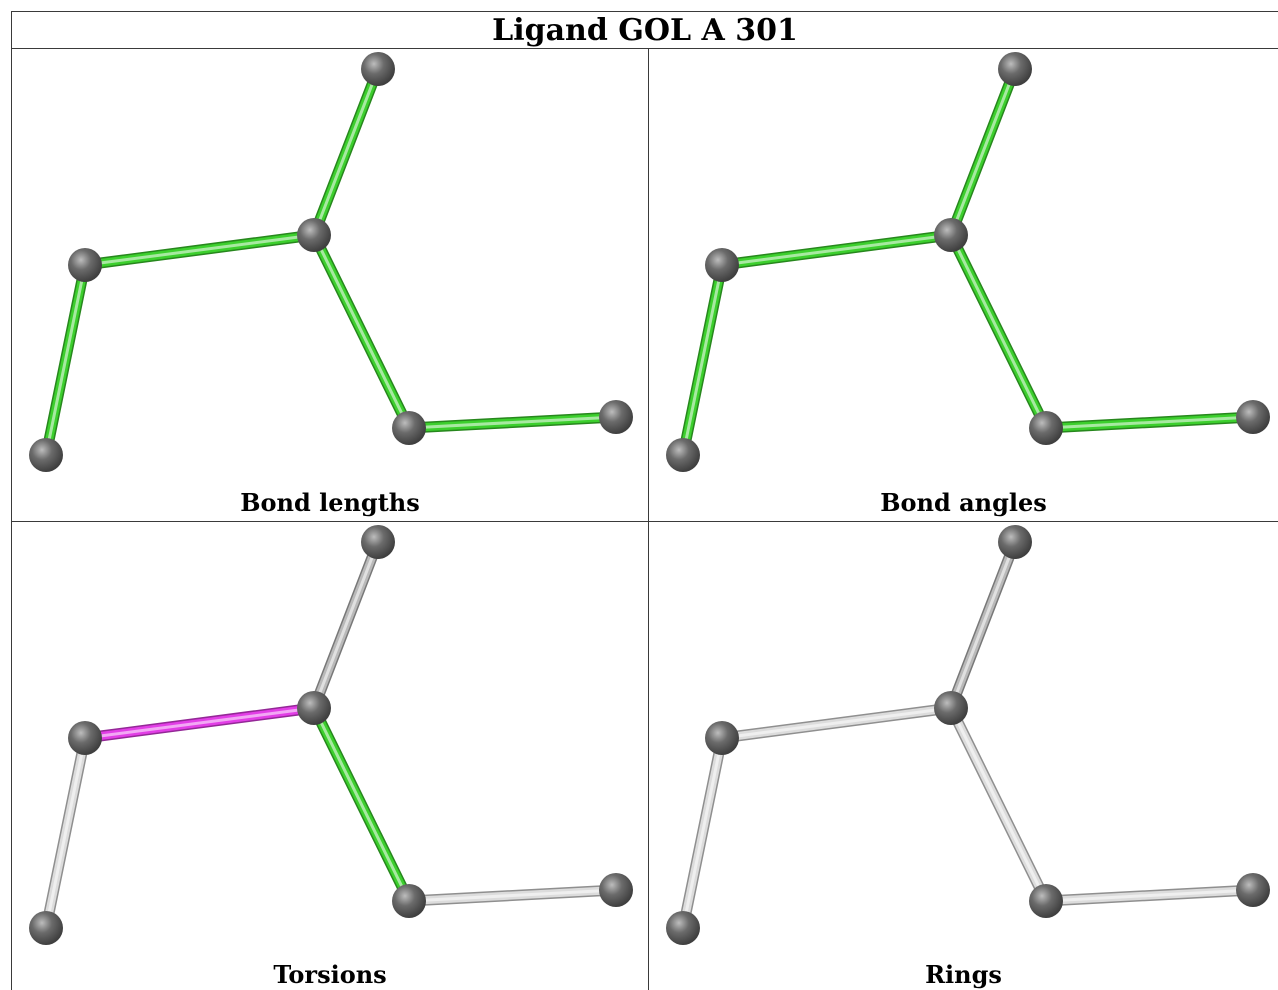 This screenshot has width=1278, height=990. Describe the element at coordinates (644, 48) in the screenshot. I see `title-divider` at that location.